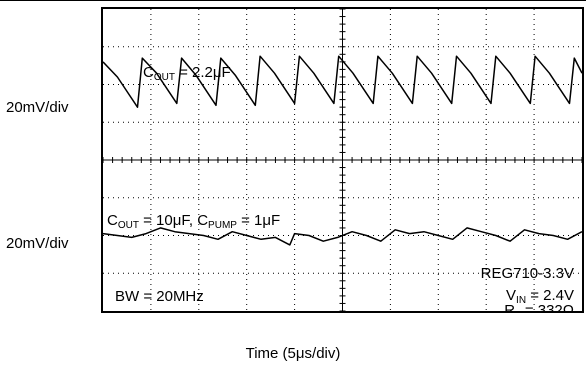  I want to click on top-rule, so click(293, 0).